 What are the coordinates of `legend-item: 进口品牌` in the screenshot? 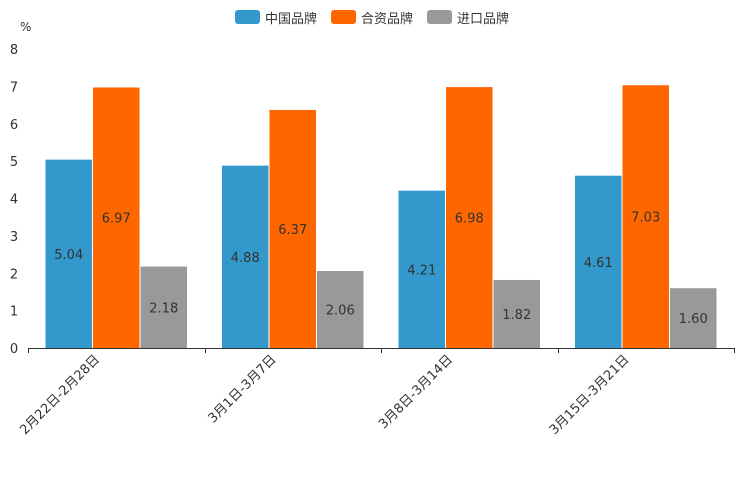 It's located at (468, 17).